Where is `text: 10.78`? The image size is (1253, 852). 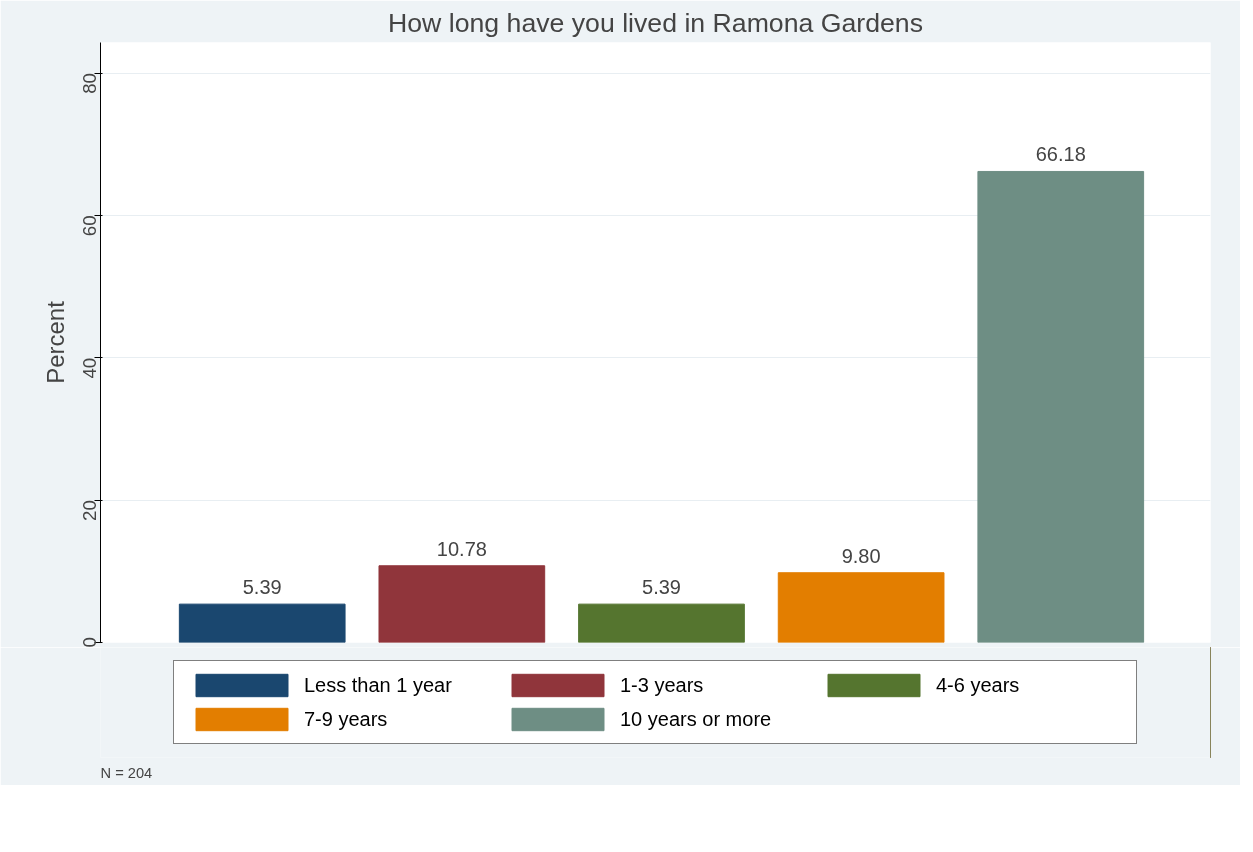
text: 10.78 is located at coordinates (461, 548).